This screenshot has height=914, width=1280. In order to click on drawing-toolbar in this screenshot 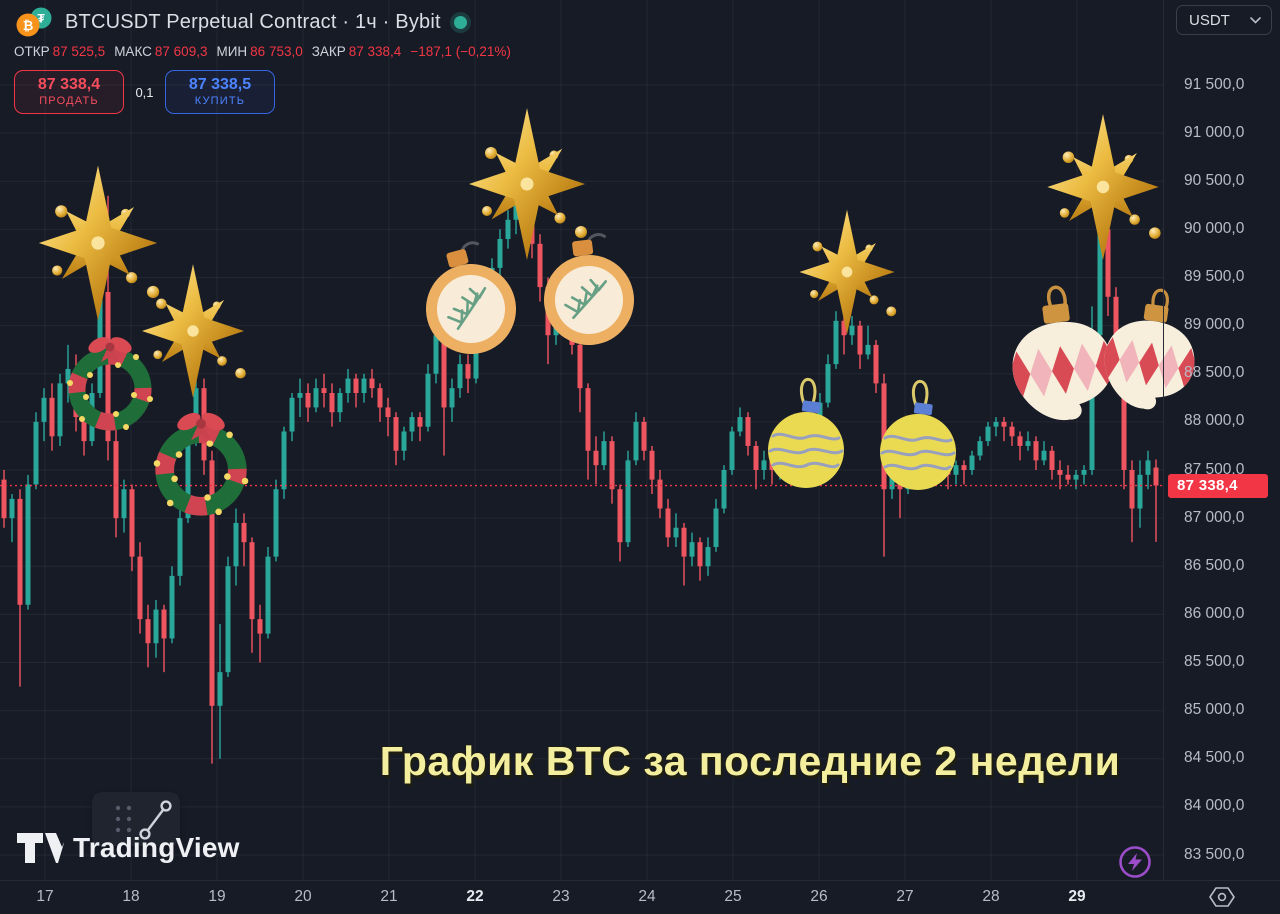, I will do `click(136, 819)`.